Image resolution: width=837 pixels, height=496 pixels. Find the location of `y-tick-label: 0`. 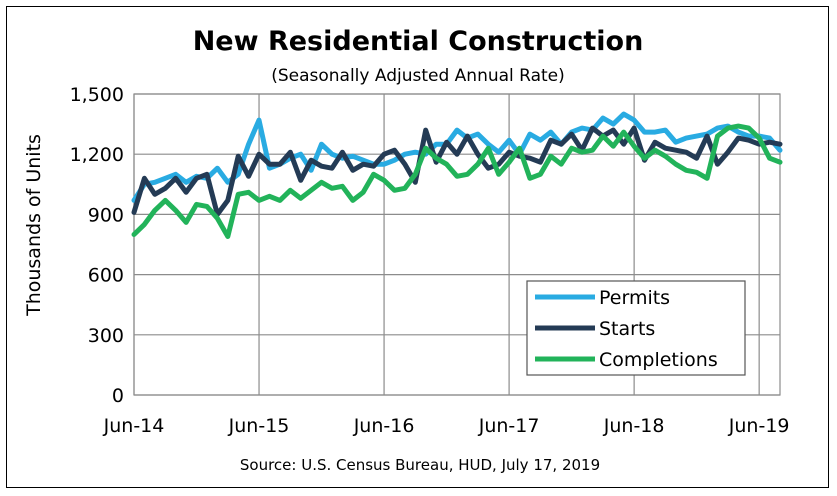

y-tick-label: 0 is located at coordinates (118, 396).